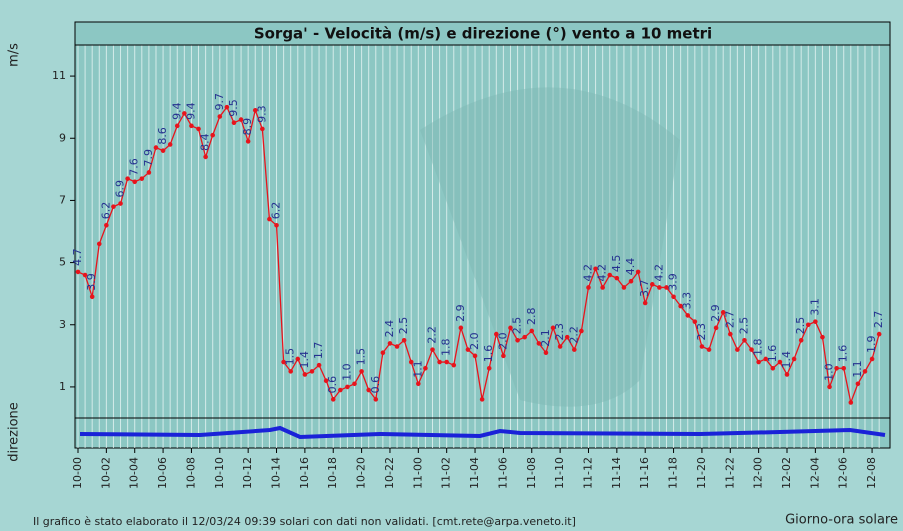 The width and height of the screenshot is (903, 531). What do you see at coordinates (630, 267) in the screenshot?
I see `value-label: 4.4` at bounding box center [630, 267].